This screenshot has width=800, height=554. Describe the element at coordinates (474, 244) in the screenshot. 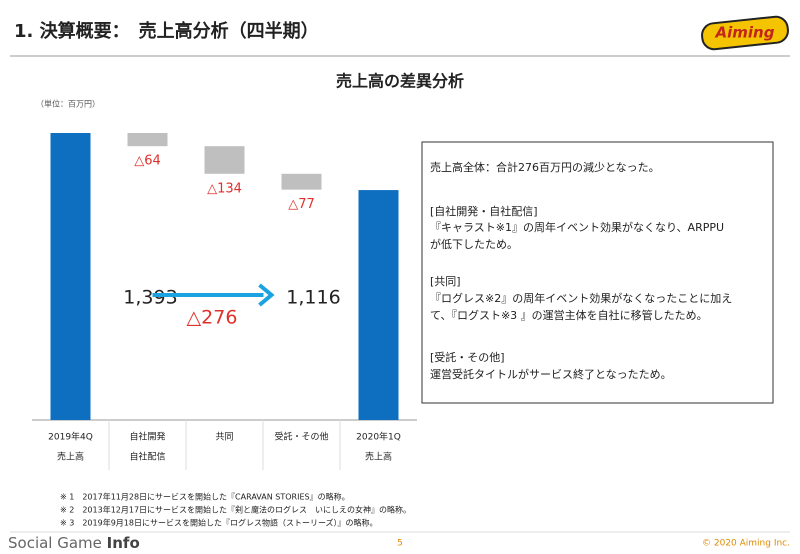

I see `note-line: が低下したため。` at that location.